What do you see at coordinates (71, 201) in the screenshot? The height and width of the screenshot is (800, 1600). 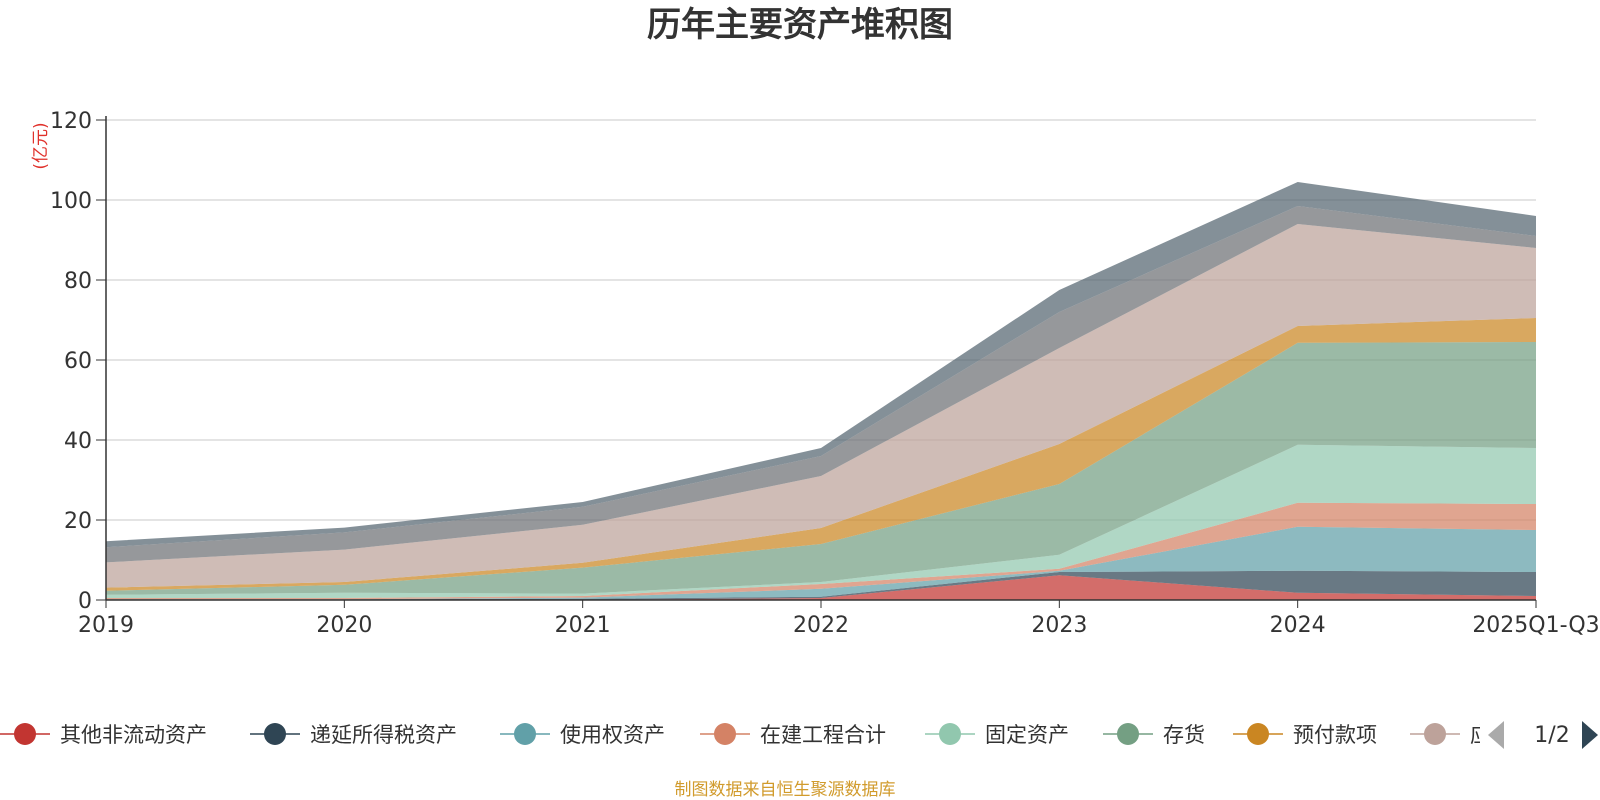 I see `y-tick-label: 100` at bounding box center [71, 201].